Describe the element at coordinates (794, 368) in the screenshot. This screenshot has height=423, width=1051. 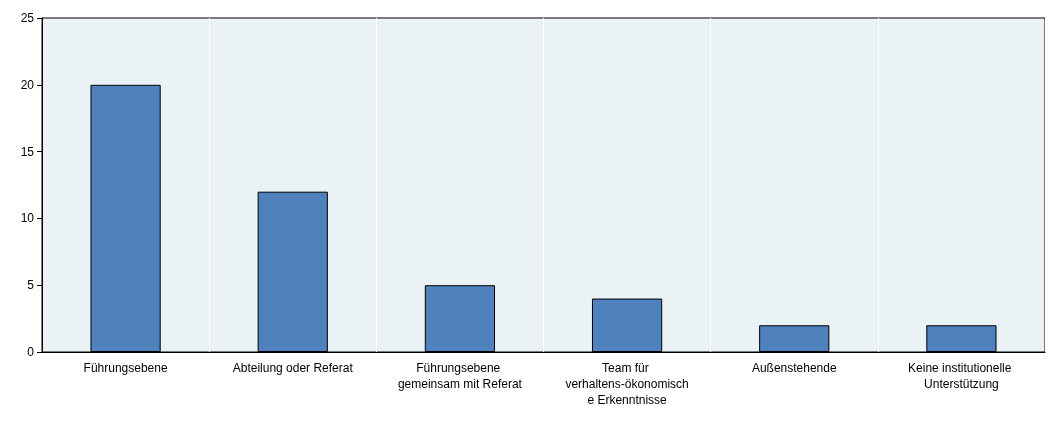
I see `x-tick-label: Außenstehende` at that location.